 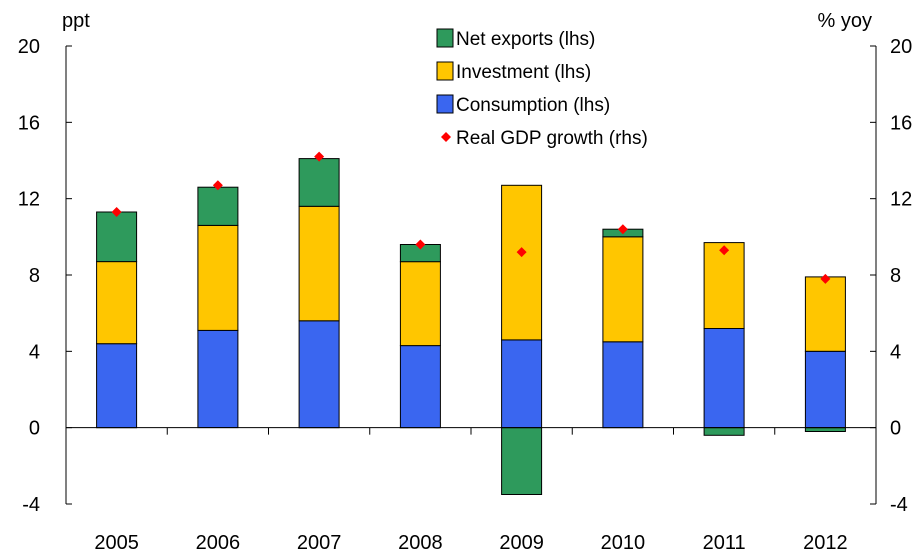 What do you see at coordinates (895, 276) in the screenshot?
I see `right-tick-label-8: 8` at bounding box center [895, 276].